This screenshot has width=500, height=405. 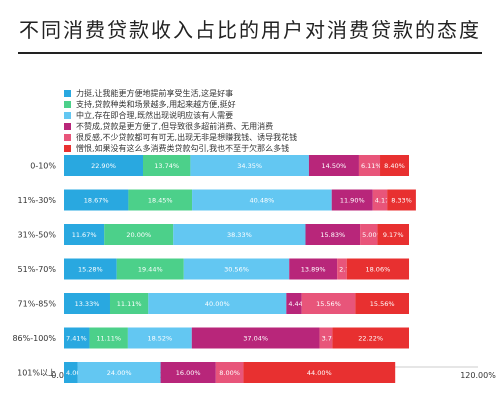 I want to click on data-label: 18.45%, so click(x=160, y=201).